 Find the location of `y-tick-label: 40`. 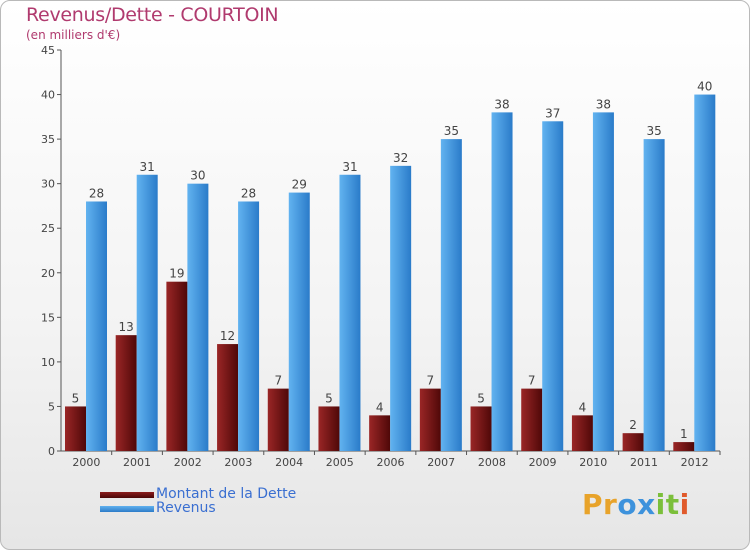

y-tick-label: 40 is located at coordinates (48, 95).